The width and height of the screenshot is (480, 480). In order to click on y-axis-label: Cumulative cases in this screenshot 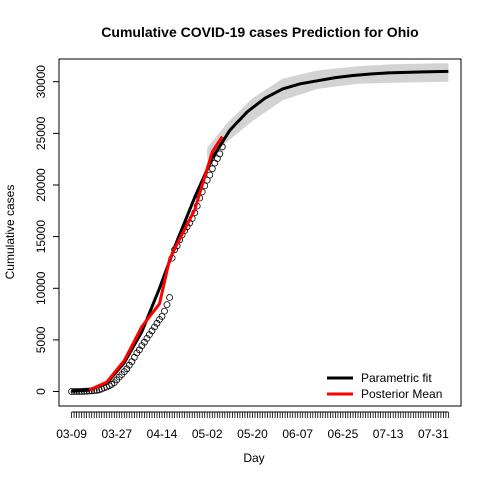, I will do `click(10, 232)`.